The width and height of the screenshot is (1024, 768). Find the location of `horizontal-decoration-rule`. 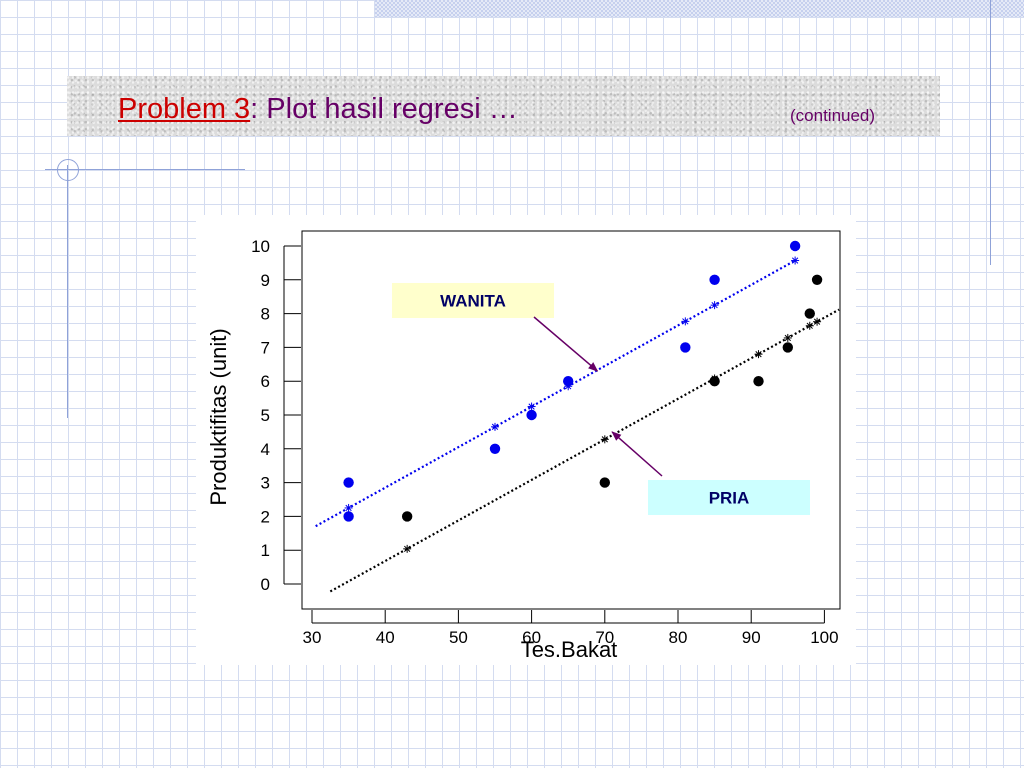

horizontal-decoration-rule is located at coordinates (145, 169).